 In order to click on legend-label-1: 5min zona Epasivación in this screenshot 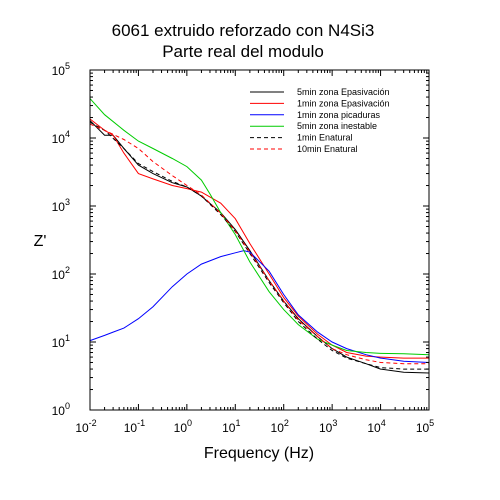, I will do `click(343, 92)`.